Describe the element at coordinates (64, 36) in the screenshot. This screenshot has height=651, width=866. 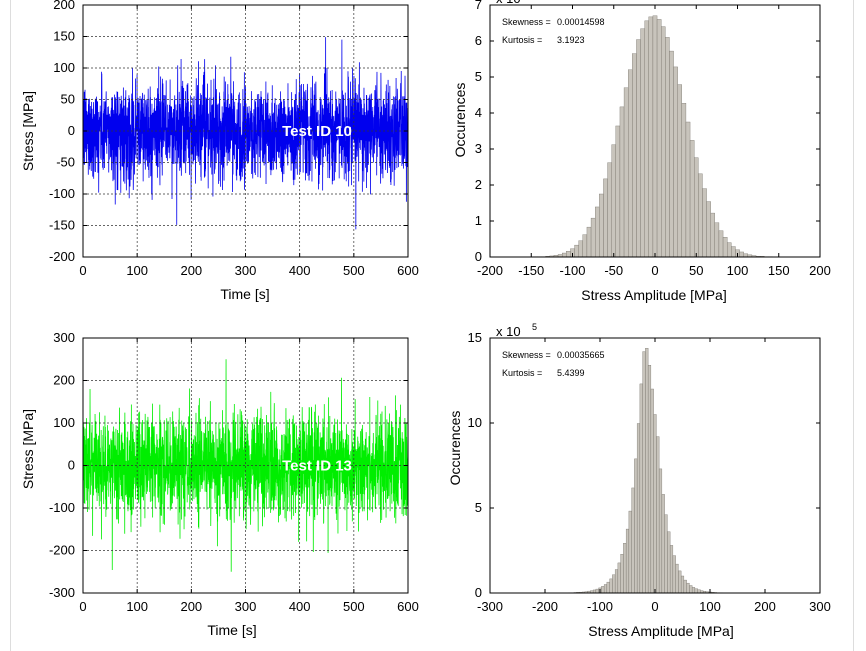
I see `plot1-ytick-label: 150` at that location.